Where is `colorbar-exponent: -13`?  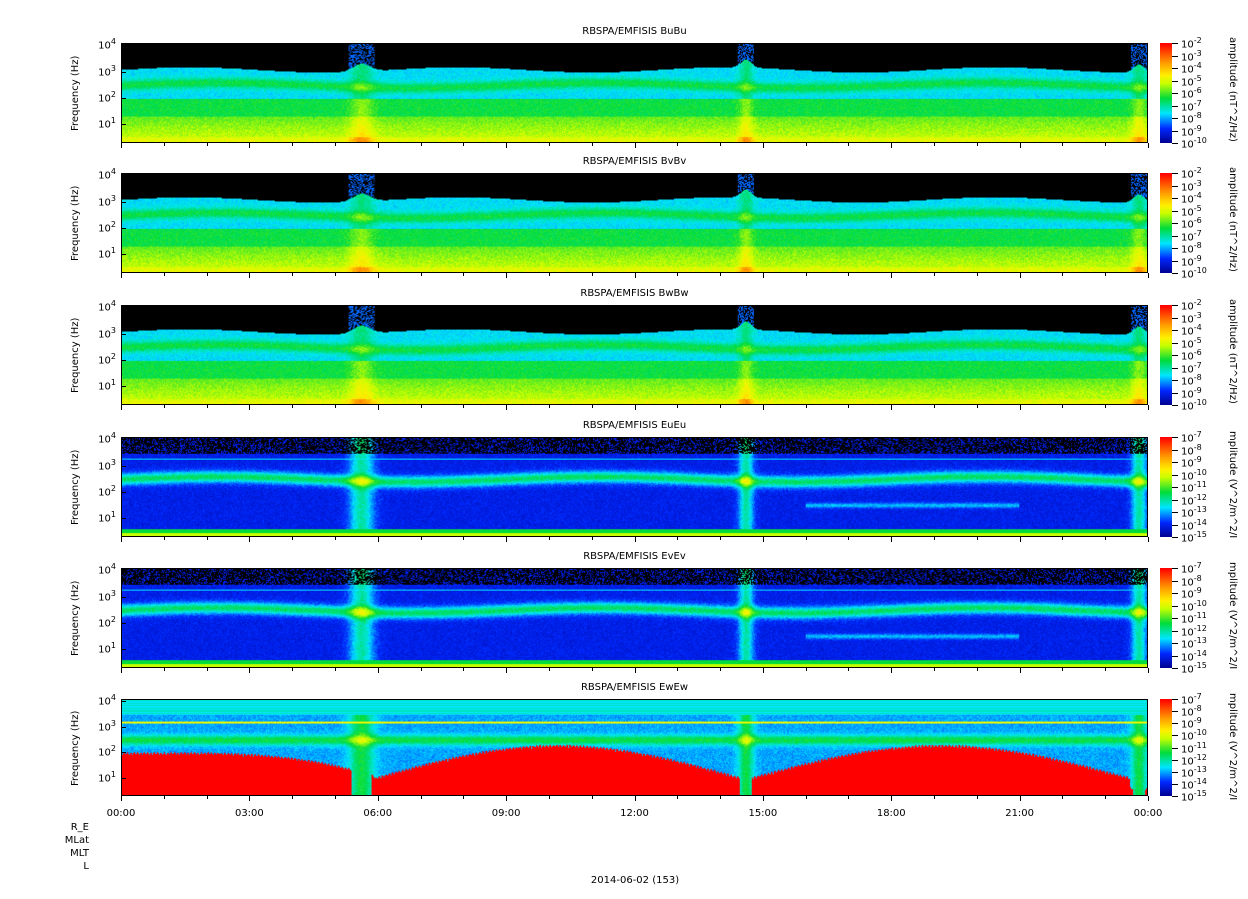 colorbar-exponent: -13 is located at coordinates (1200, 640).